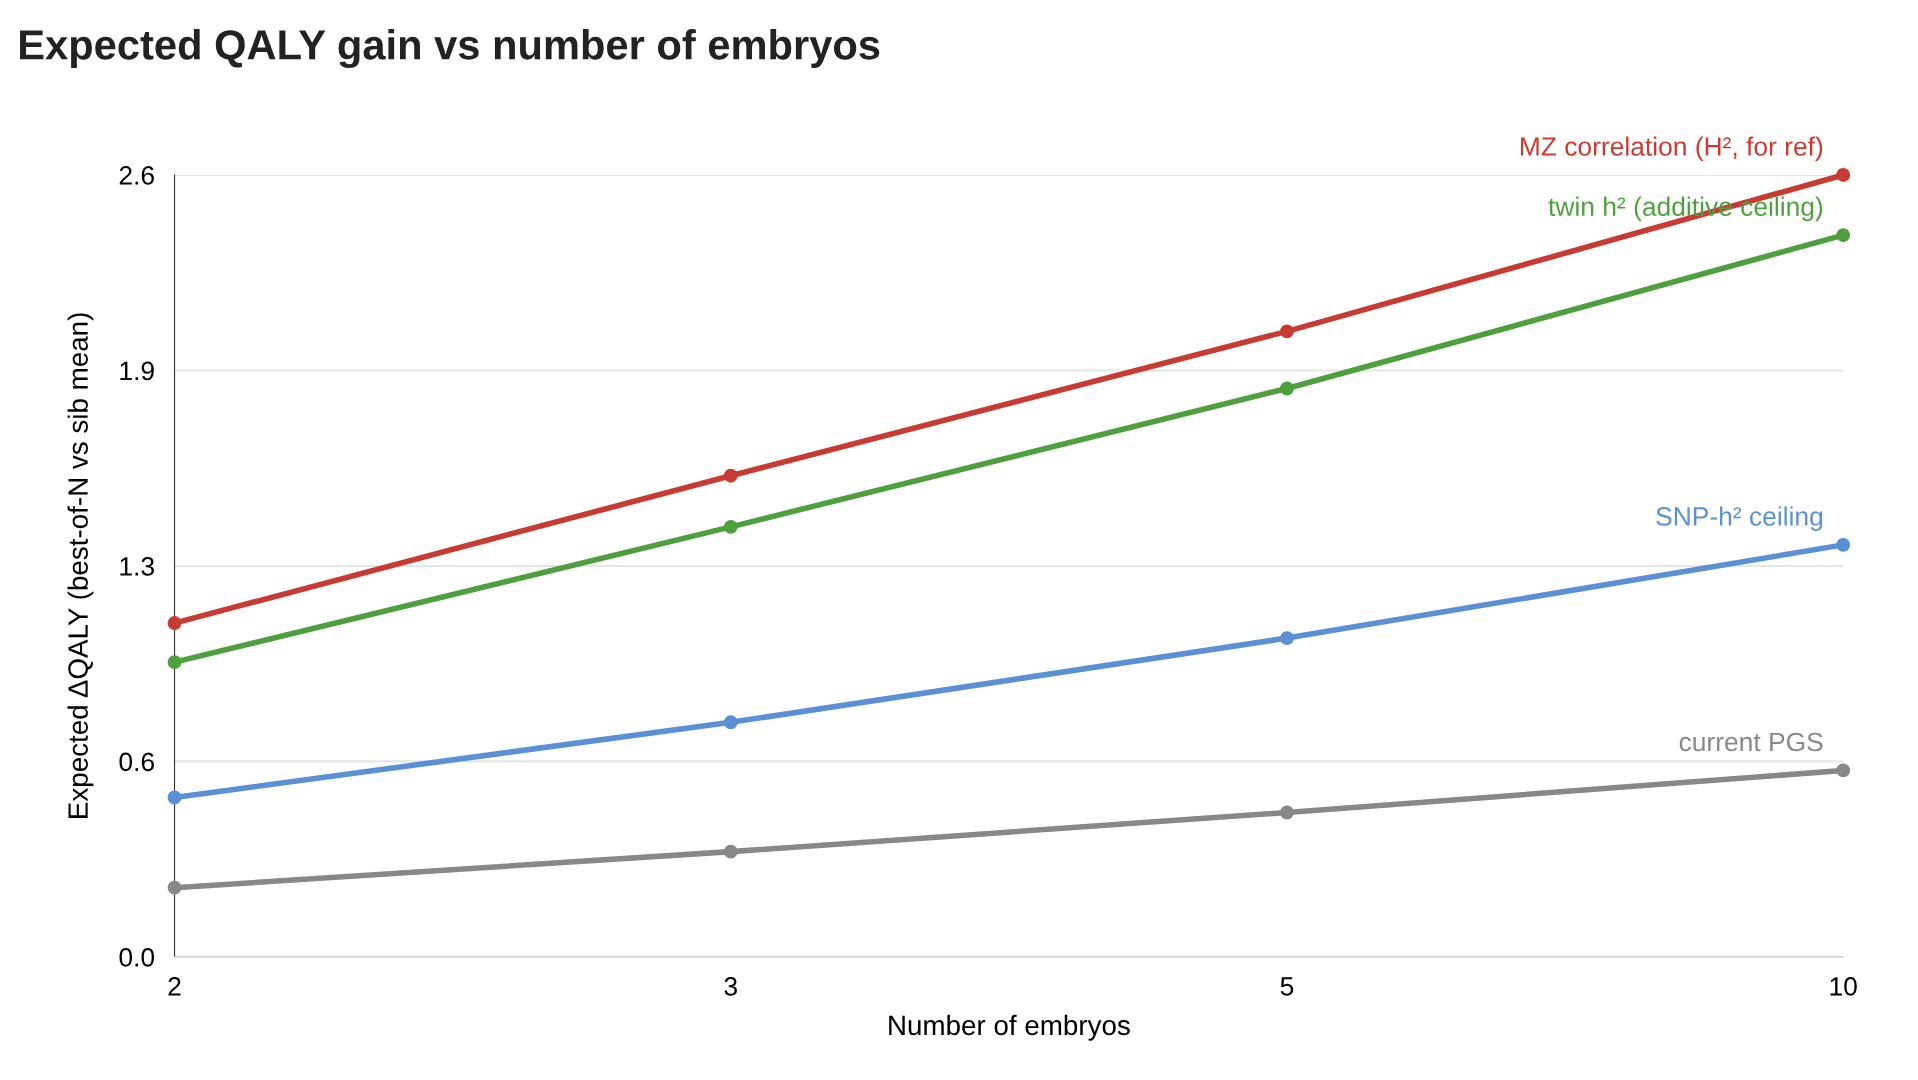 The width and height of the screenshot is (1918, 1080). I want to click on y-tick-label: 1.9, so click(137, 371).